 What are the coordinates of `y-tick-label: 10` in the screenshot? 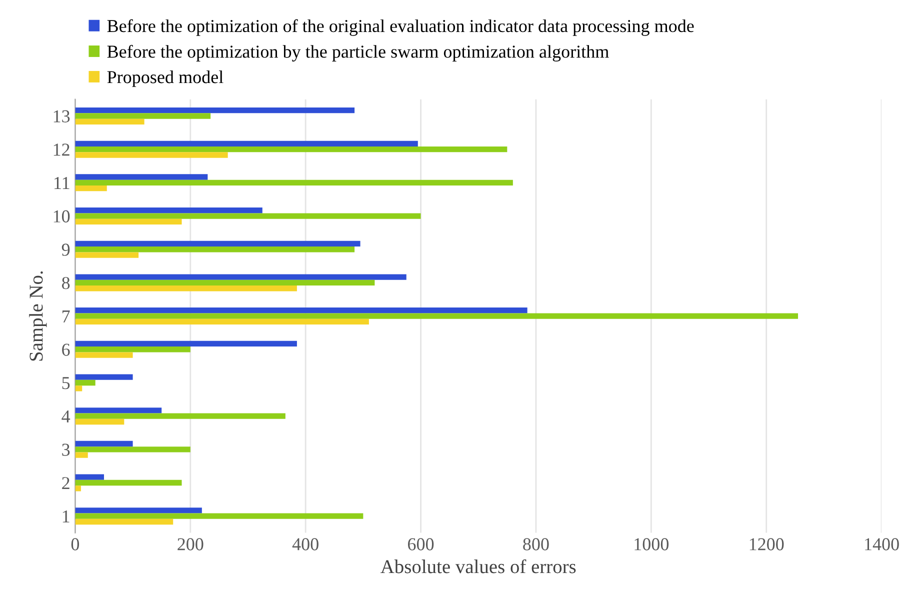 It's located at (62, 216).